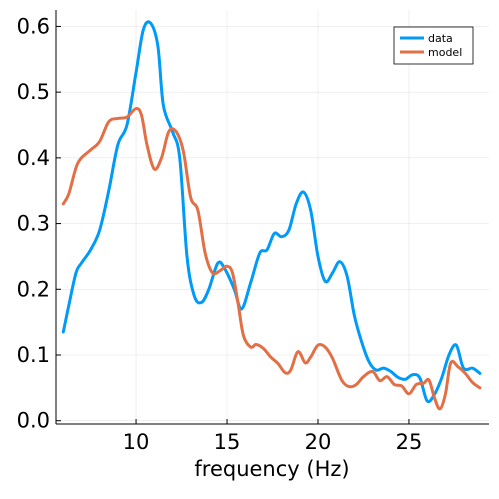 The height and width of the screenshot is (499, 499). What do you see at coordinates (271, 469) in the screenshot?
I see `x-axis-label: frequency (Hz)` at bounding box center [271, 469].